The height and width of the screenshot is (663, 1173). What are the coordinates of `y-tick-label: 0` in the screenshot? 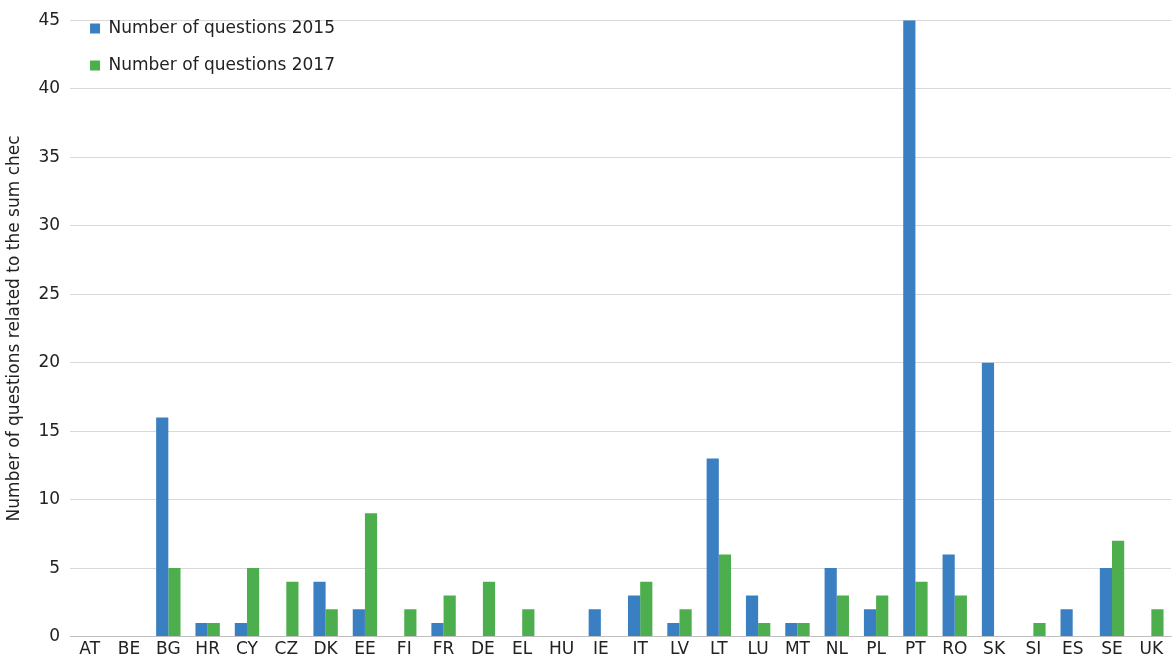 It's located at (55, 635).